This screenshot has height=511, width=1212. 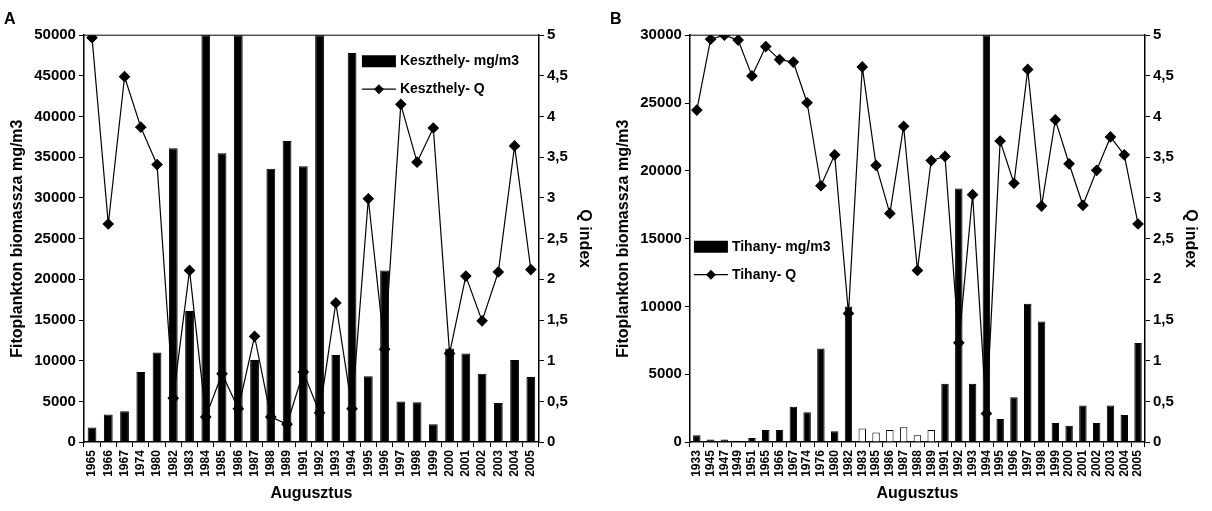 I want to click on x-tick-label: 1949, so click(x=737, y=463).